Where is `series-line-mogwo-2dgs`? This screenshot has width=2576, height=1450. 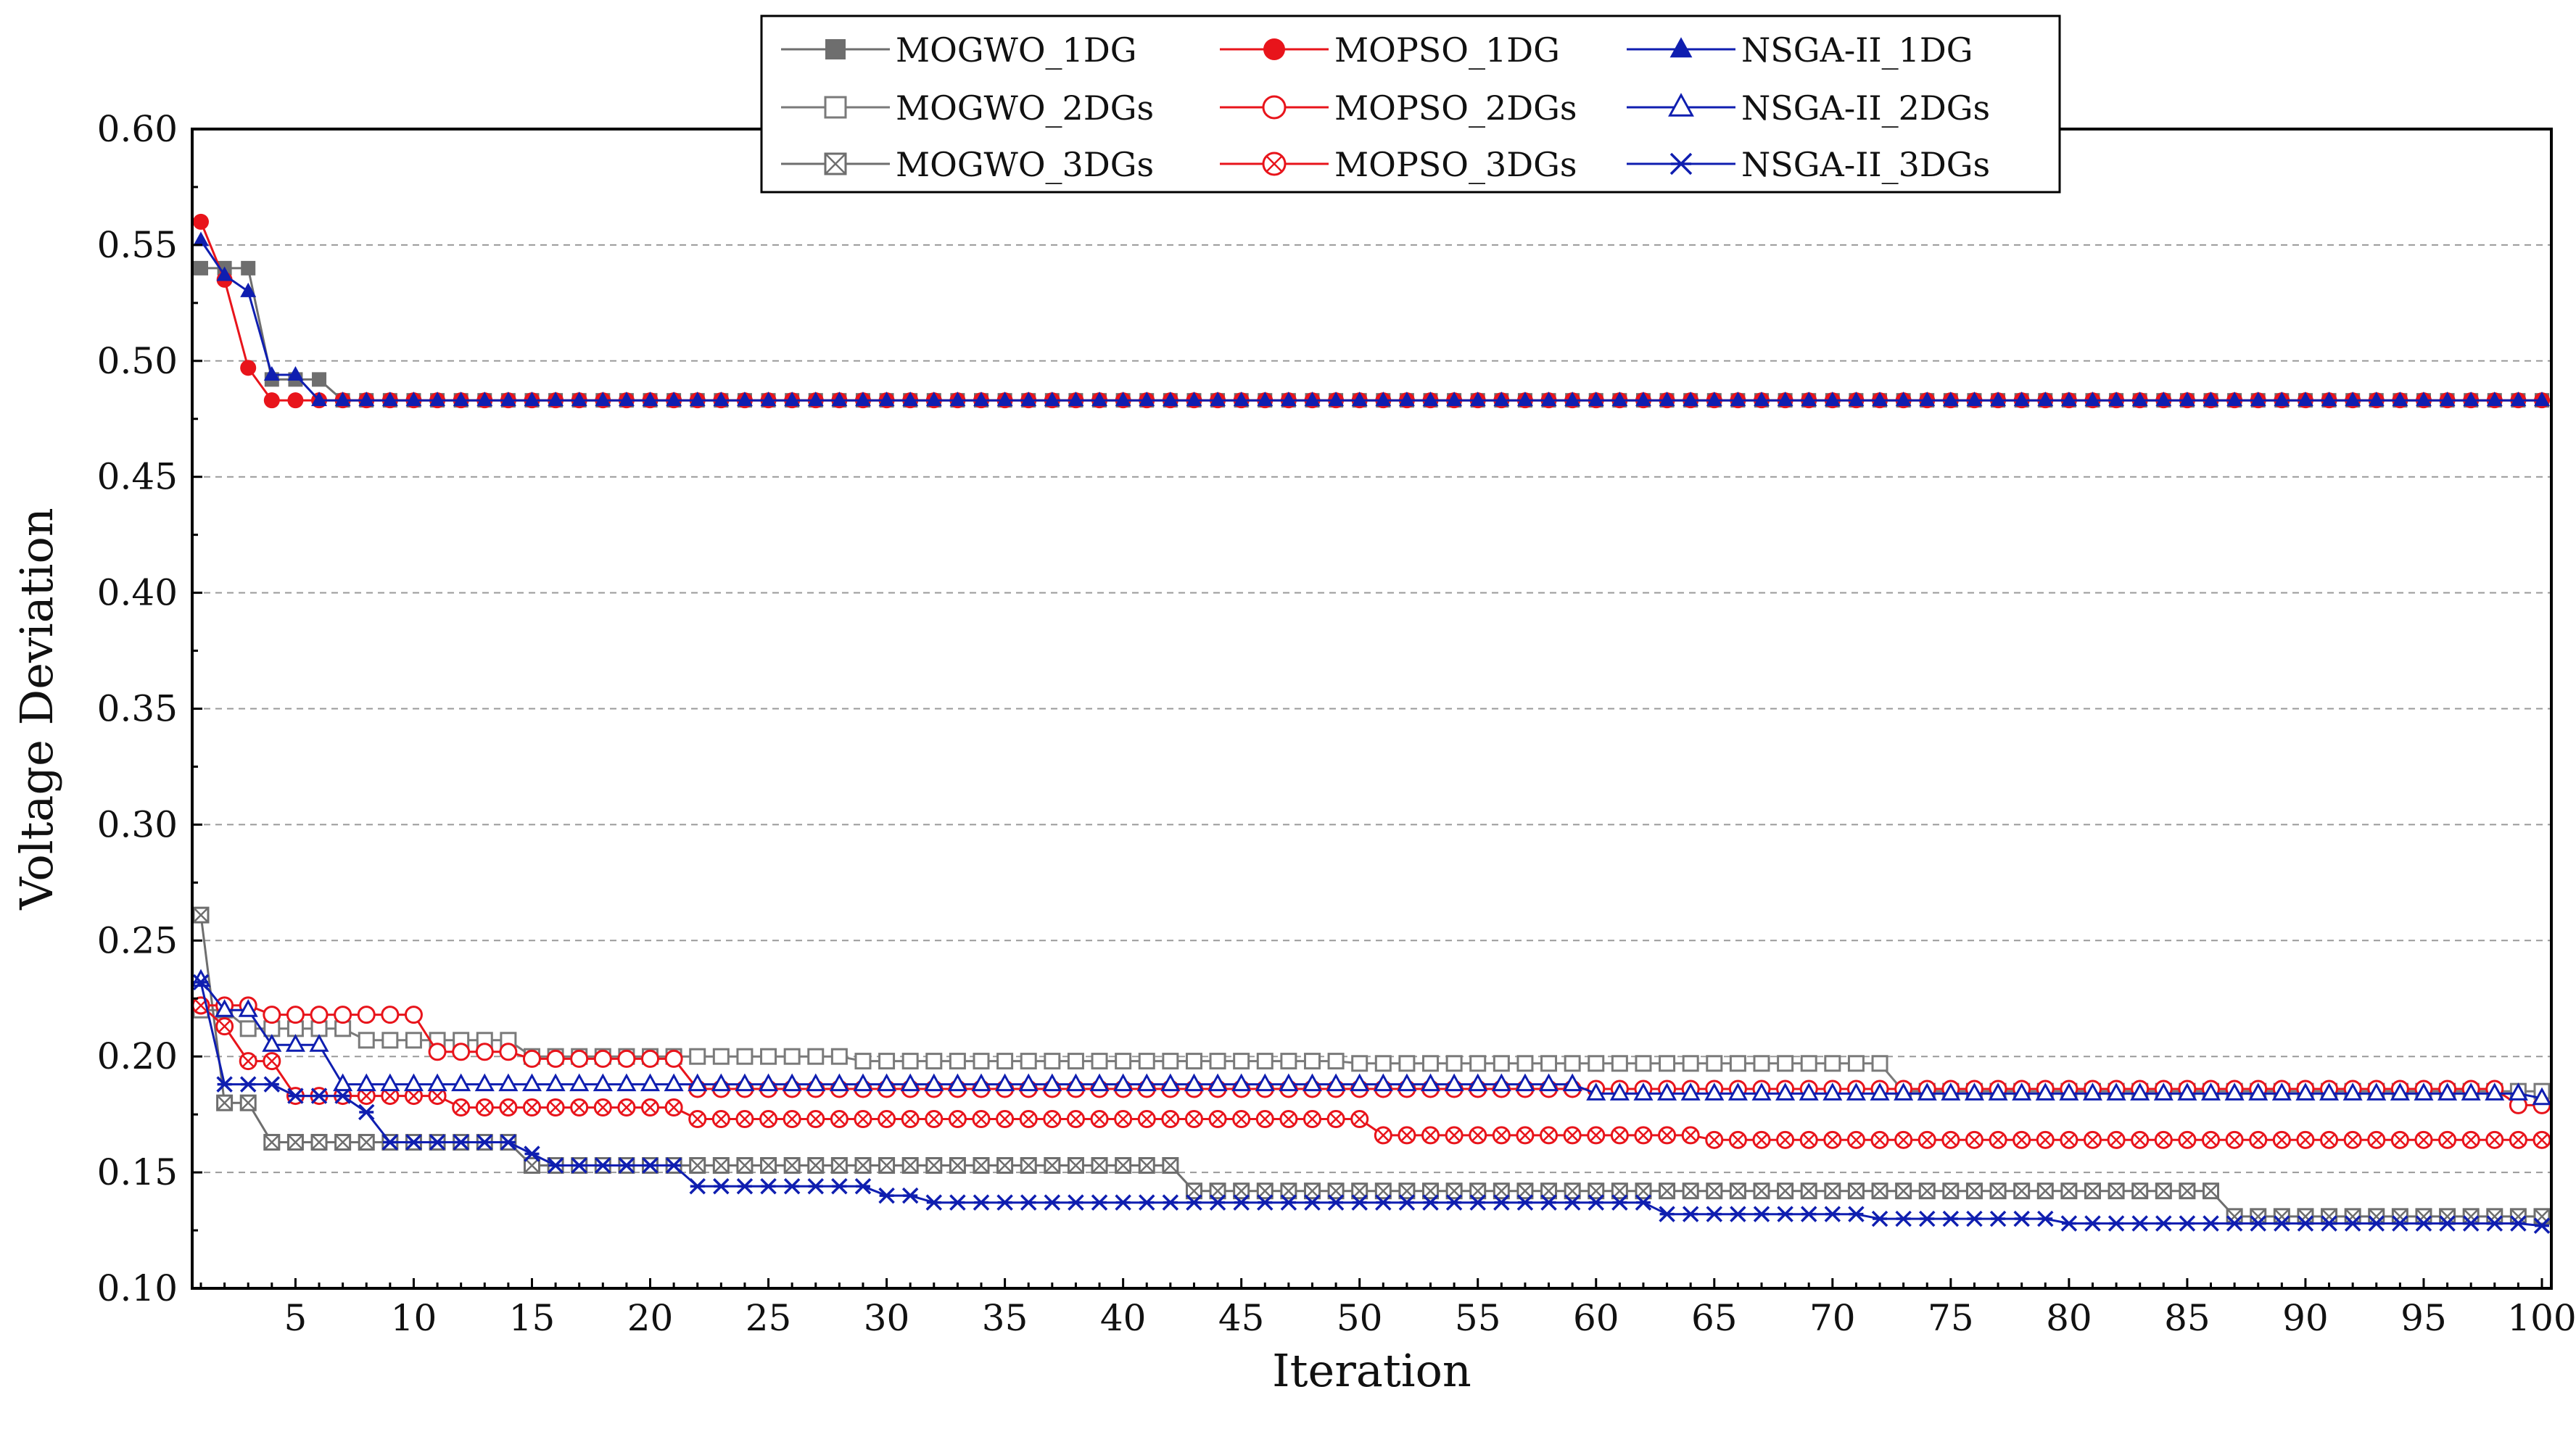
series-line-mogwo-2dgs is located at coordinates (1371, 1050).